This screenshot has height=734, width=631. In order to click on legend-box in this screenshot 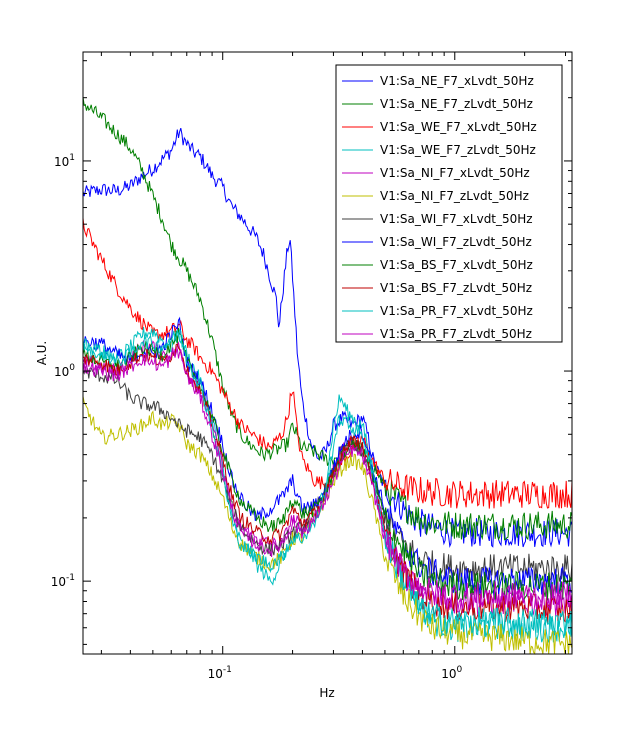, I will do `click(449, 203)`.